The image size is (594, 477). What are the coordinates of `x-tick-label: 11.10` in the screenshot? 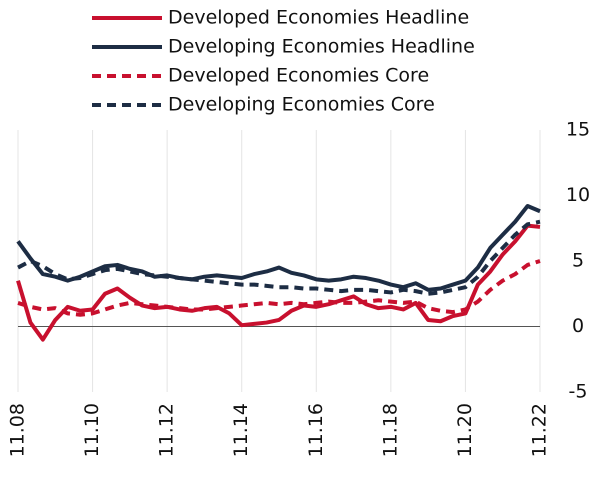 It's located at (92, 430).